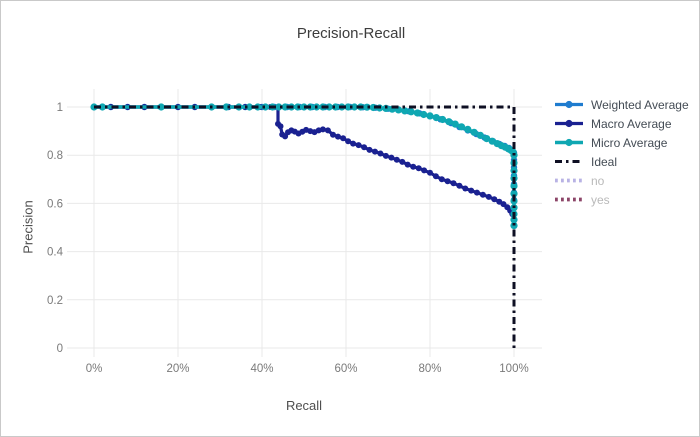 The width and height of the screenshot is (700, 437). I want to click on y-tick-label: 0.4, so click(55, 253).